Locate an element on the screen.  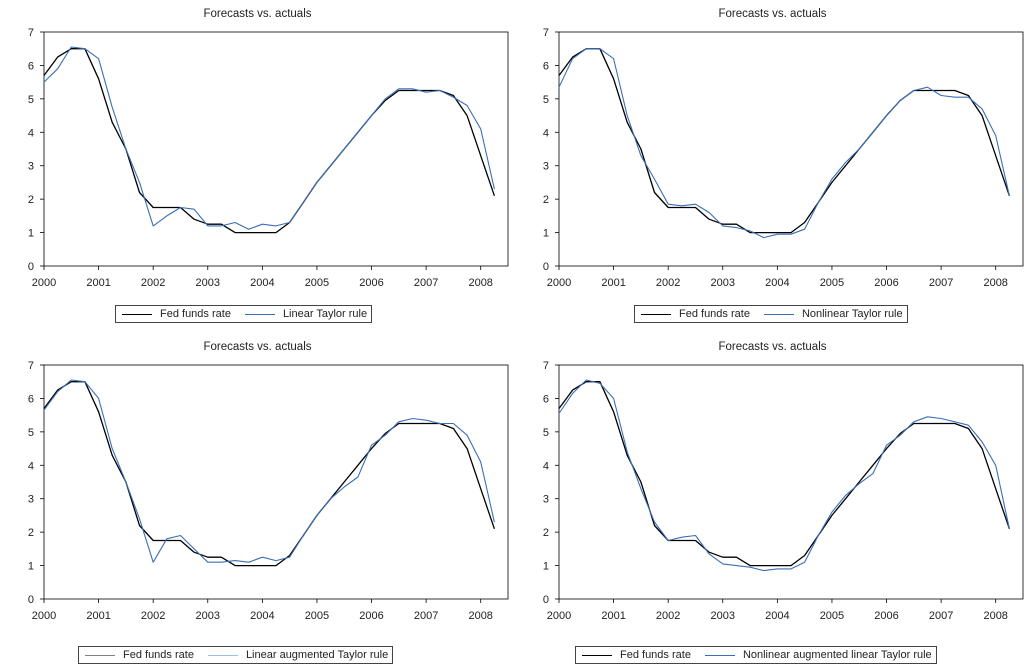
legend-label: Nonlinear Taylor rule is located at coordinates (852, 314).